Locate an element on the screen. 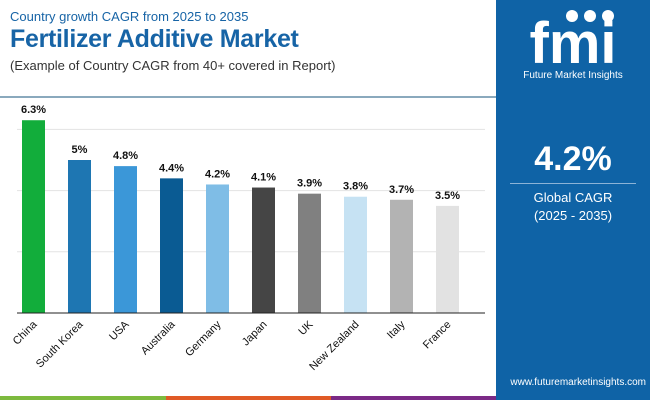  x-tick-label: New Zealand is located at coordinates (334, 346).